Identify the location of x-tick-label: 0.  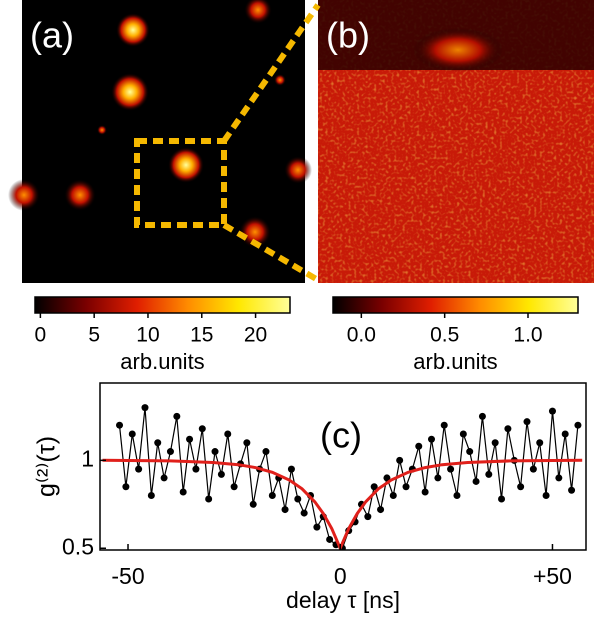
(340, 576).